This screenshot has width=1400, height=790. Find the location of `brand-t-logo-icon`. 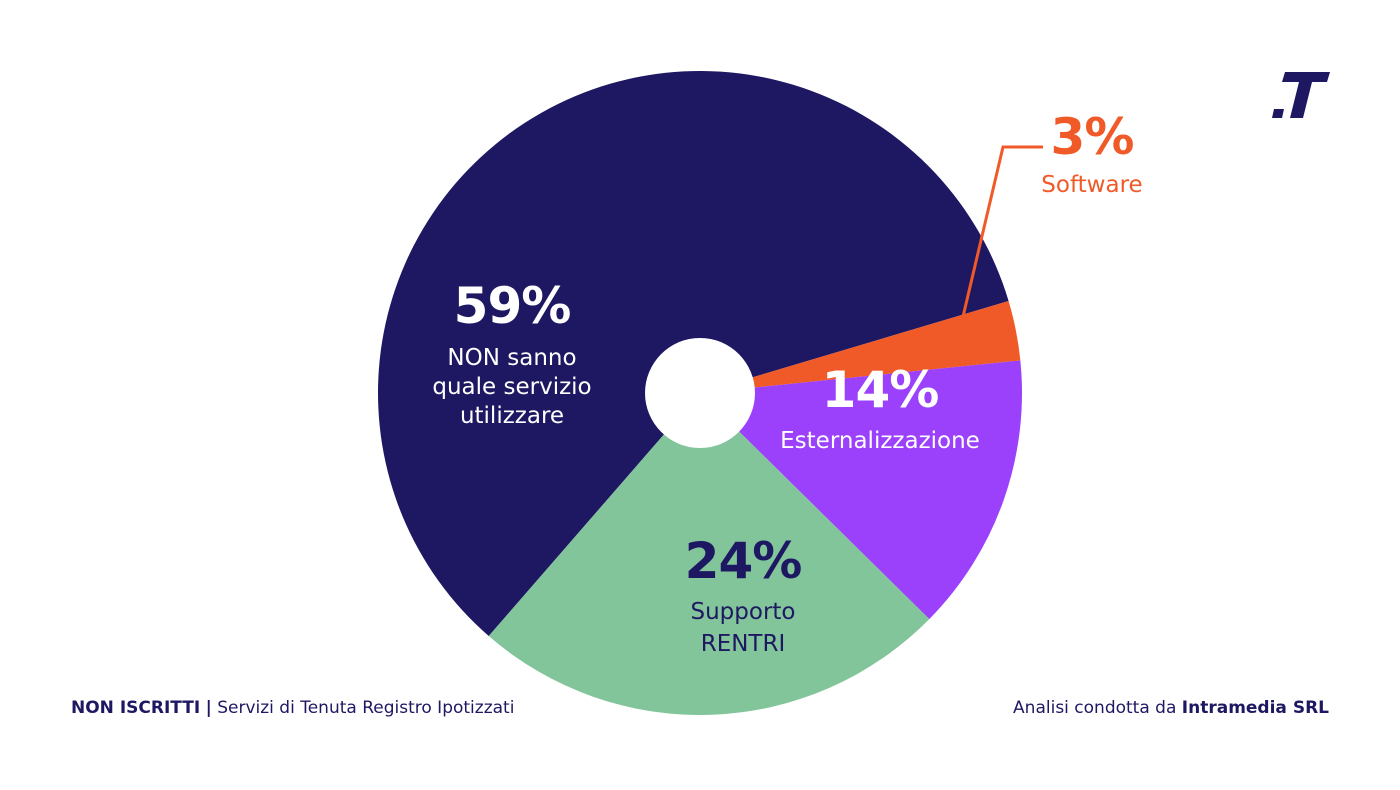

brand-t-logo-icon is located at coordinates (1301, 95).